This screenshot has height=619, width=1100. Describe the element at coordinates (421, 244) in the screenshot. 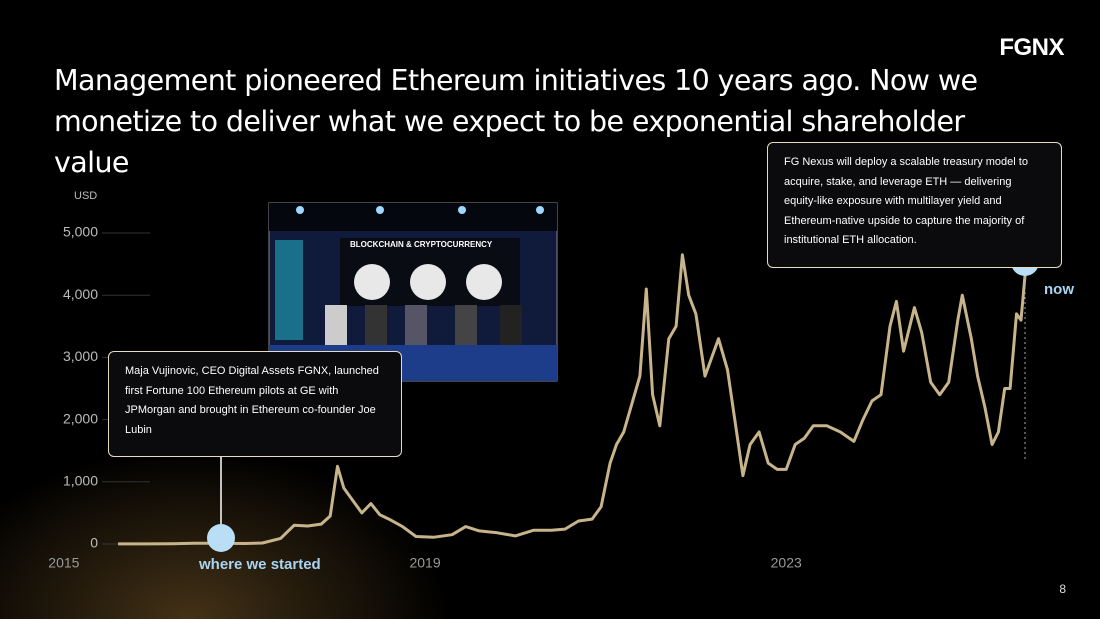

I see `photo-caption: BLOCKCHAIN & CRYPTOCURRENCY` at that location.